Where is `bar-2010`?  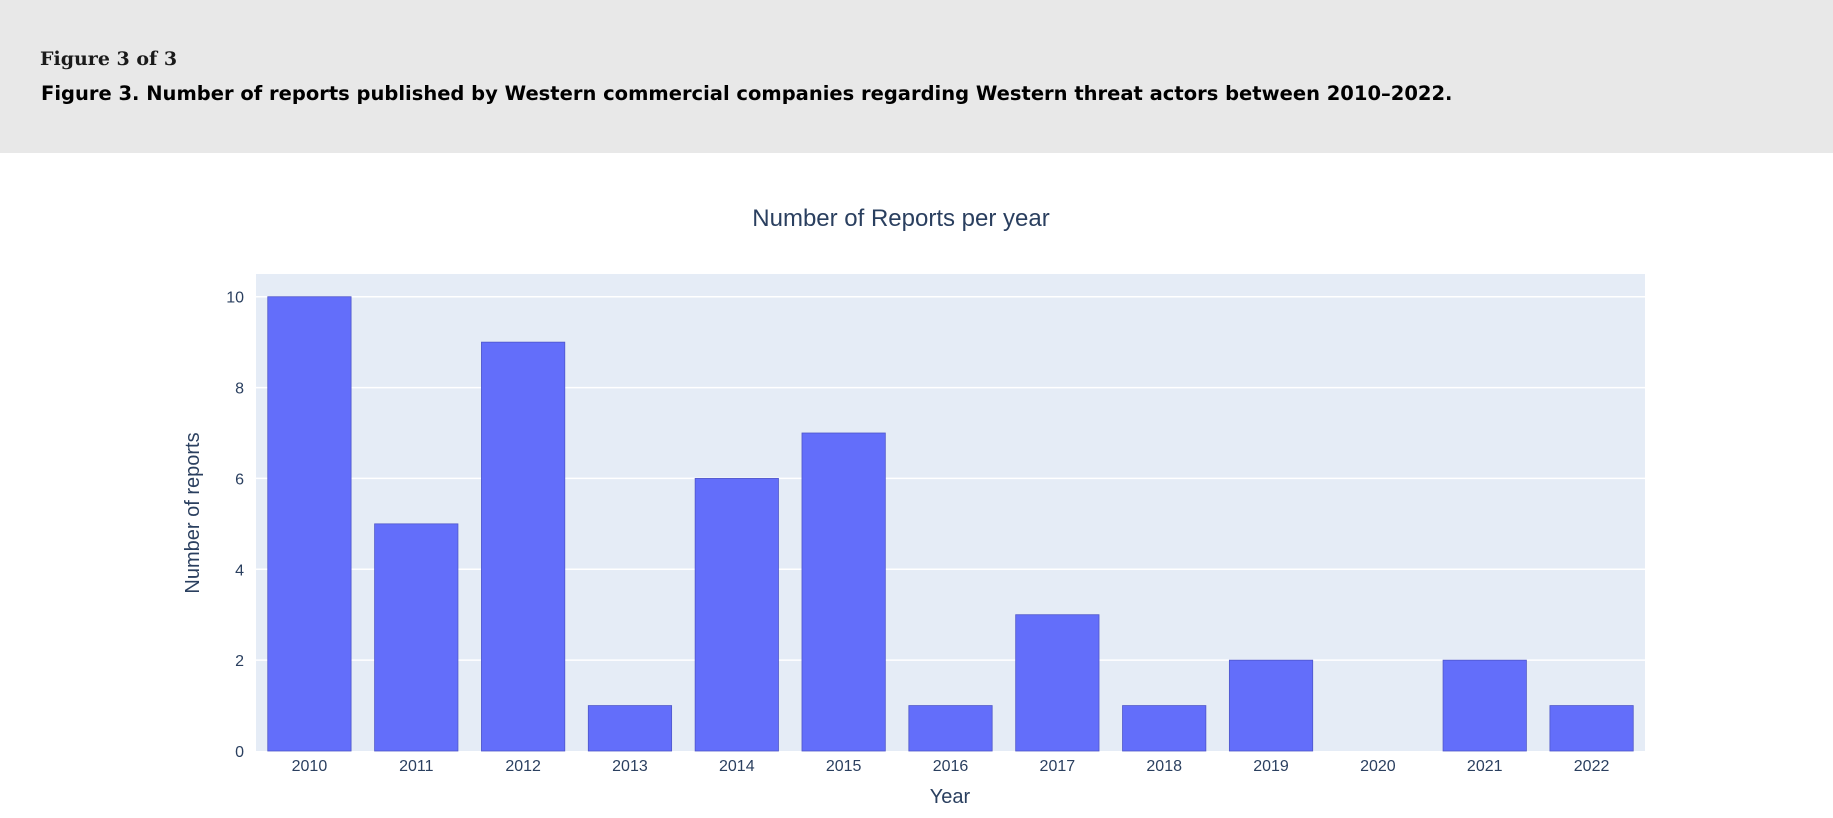 bar-2010 is located at coordinates (309, 524).